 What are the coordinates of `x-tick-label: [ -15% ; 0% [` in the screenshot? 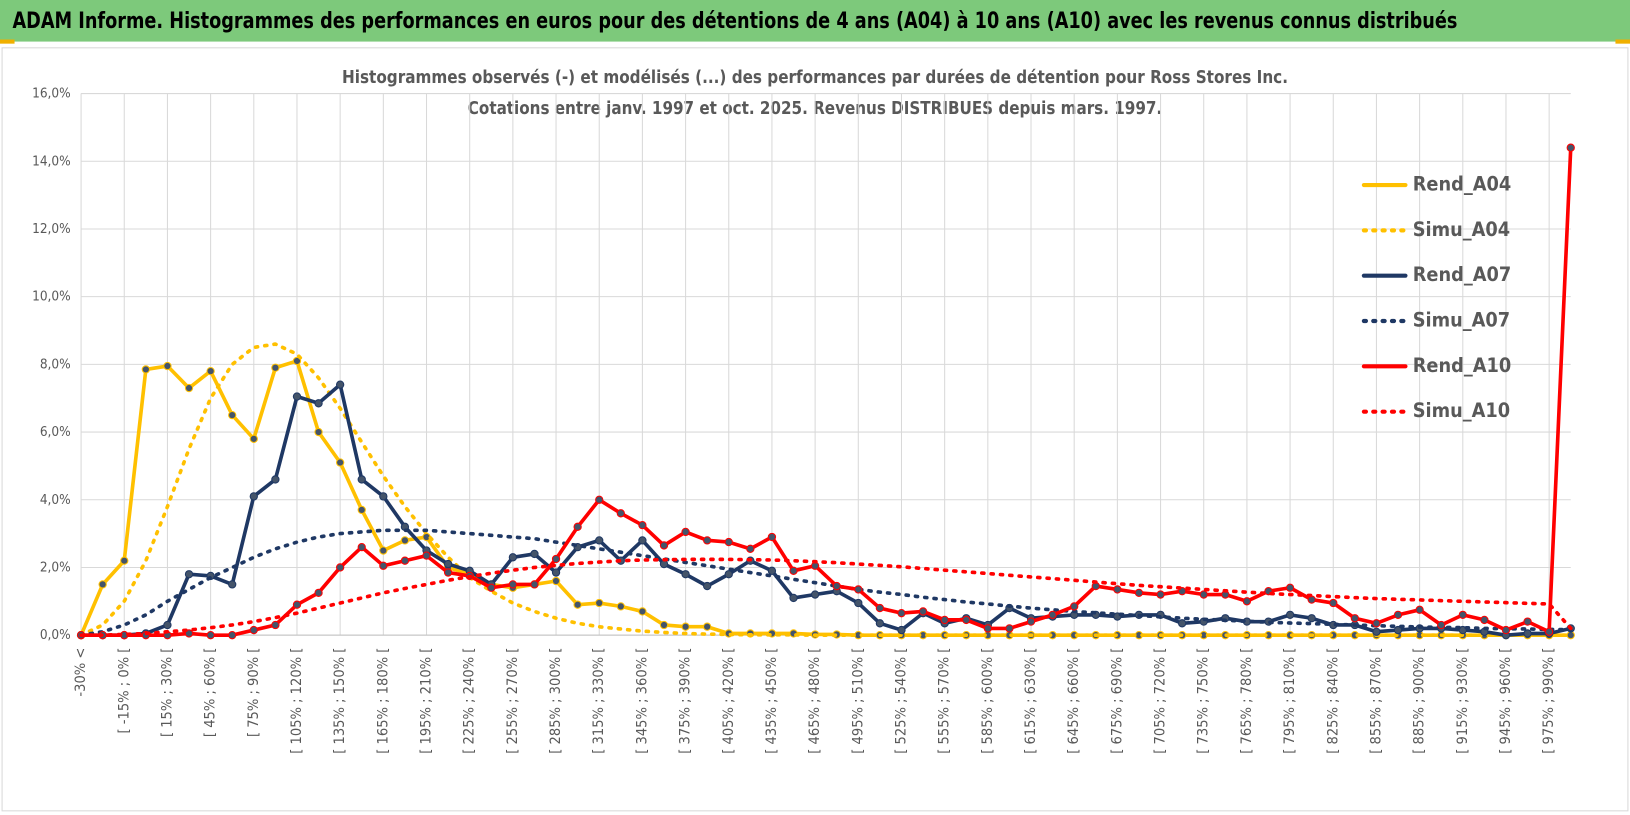 It's located at (123, 691).